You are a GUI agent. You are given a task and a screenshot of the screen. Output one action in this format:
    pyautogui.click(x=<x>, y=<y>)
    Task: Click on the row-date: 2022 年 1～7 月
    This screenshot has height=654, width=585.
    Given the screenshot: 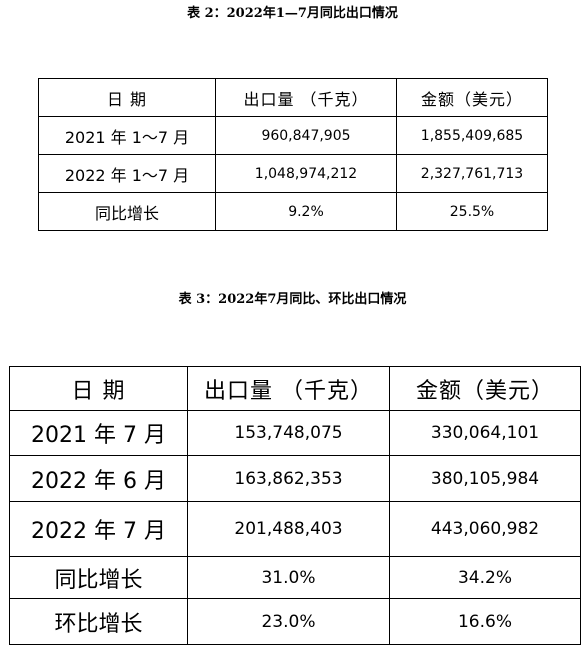 What is the action you would take?
    pyautogui.click(x=127, y=173)
    